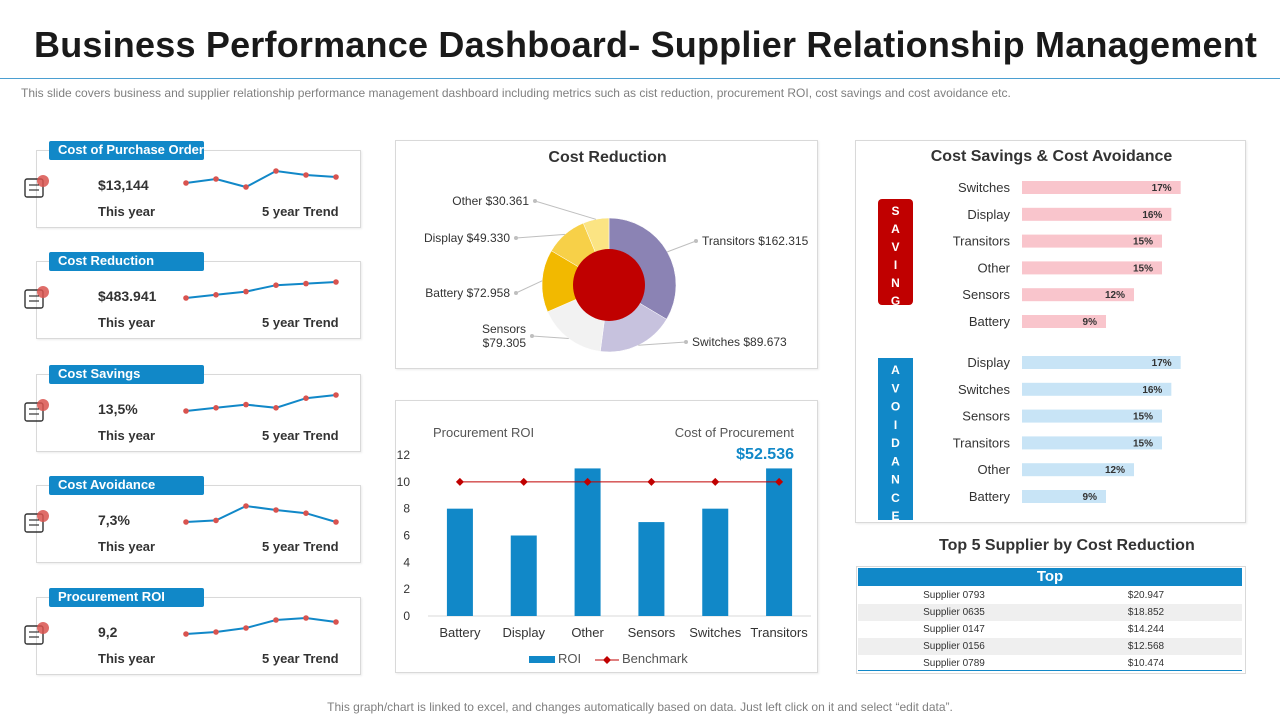  What do you see at coordinates (108, 632) in the screenshot?
I see `kpi-value: 9,2` at bounding box center [108, 632].